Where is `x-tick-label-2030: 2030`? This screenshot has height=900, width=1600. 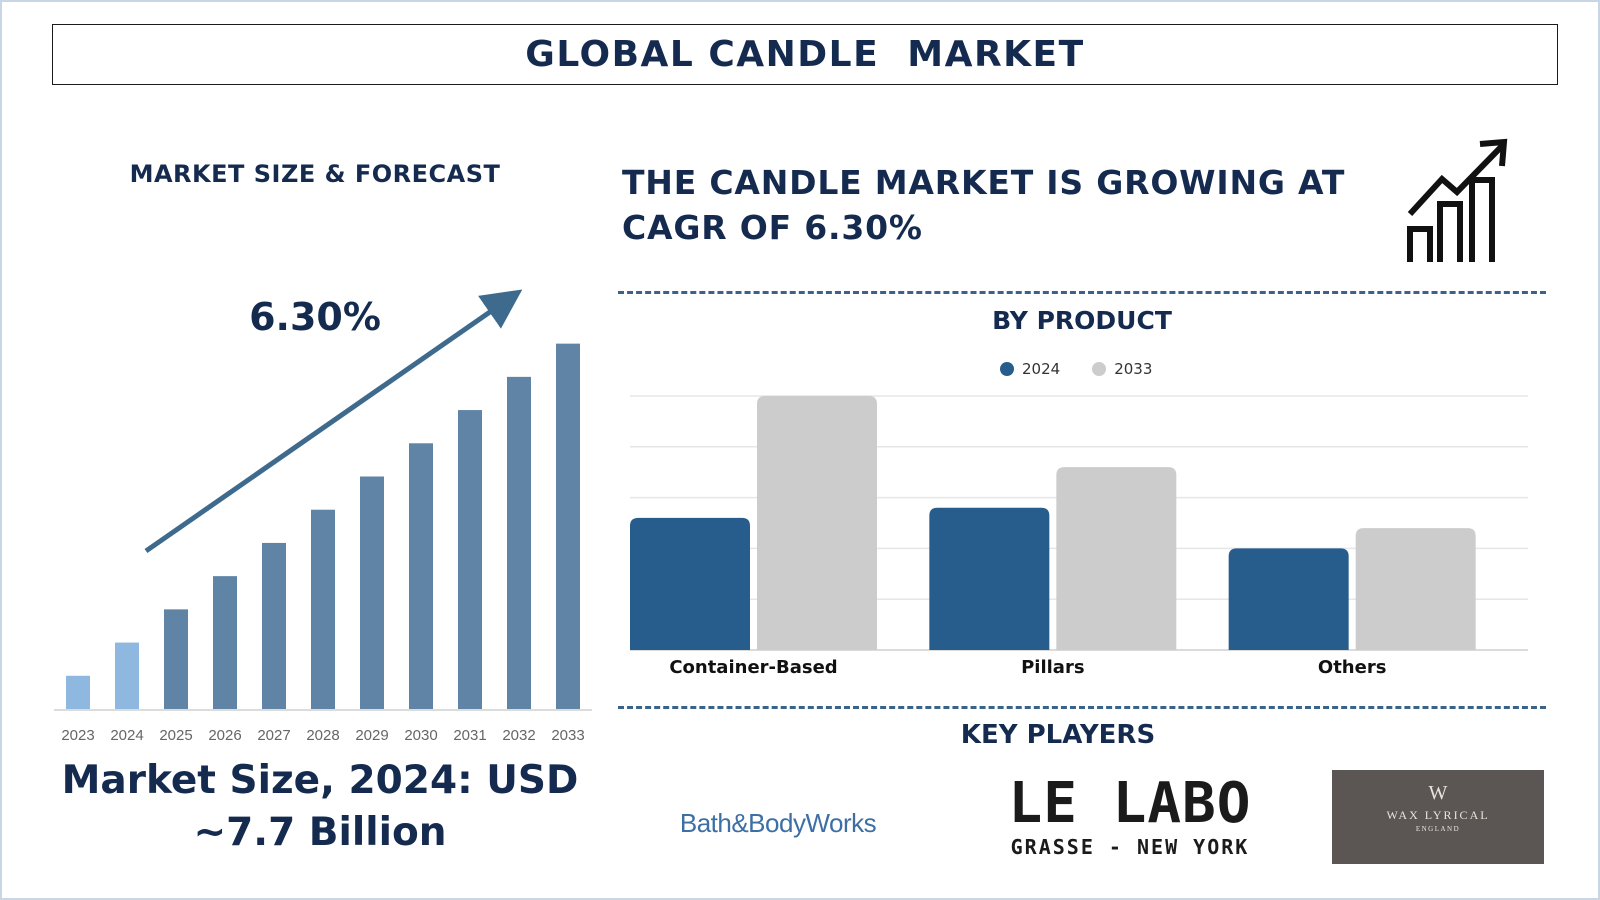
x-tick-label-2030: 2030 is located at coordinates (420, 735).